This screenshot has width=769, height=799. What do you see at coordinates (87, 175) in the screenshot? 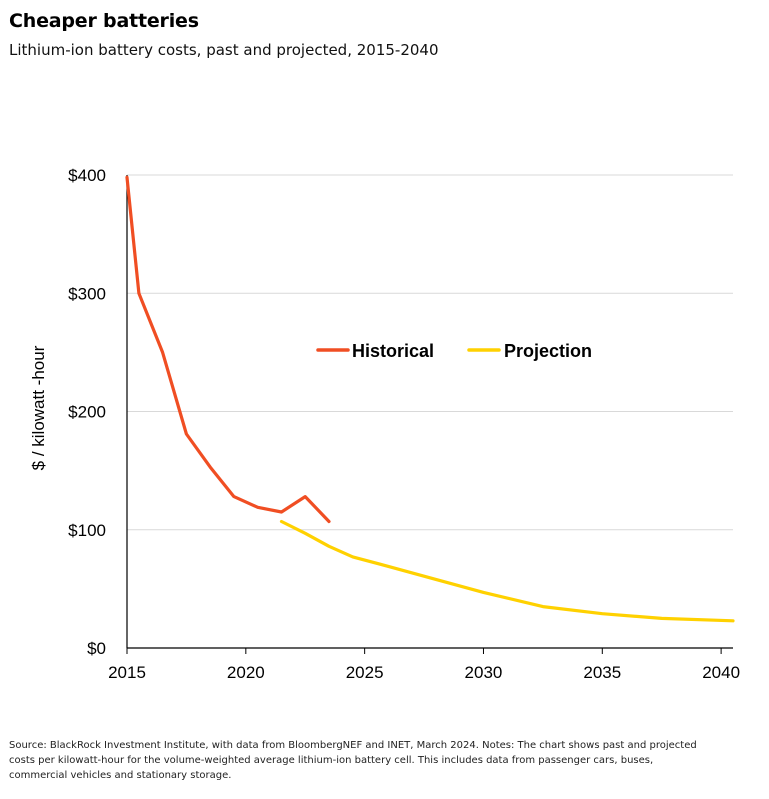
I see `y-tick-label: $400` at bounding box center [87, 175].